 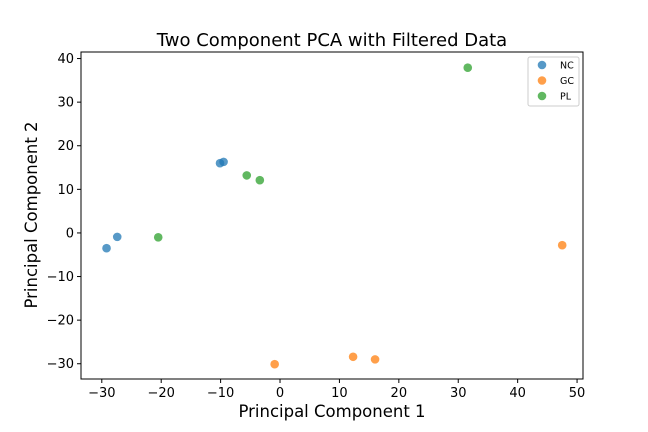 What do you see at coordinates (31, 214) in the screenshot?
I see `y-axis-label: Principal Component 2` at bounding box center [31, 214].